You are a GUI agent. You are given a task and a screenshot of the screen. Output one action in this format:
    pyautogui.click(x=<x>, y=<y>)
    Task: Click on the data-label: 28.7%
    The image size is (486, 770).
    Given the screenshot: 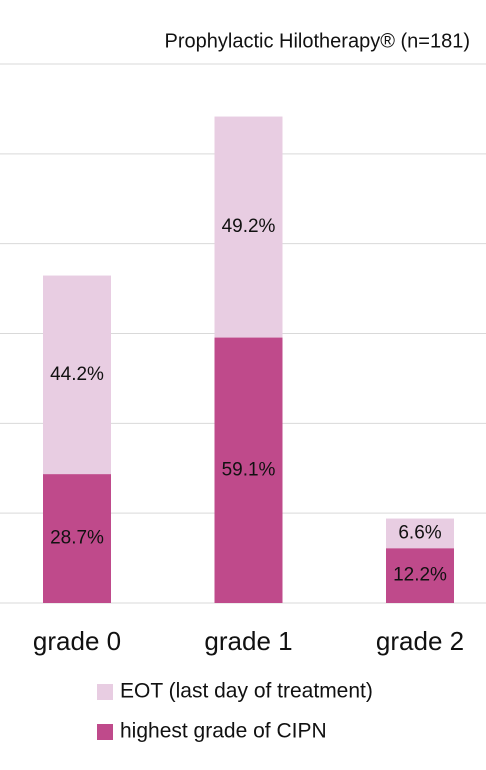 What is the action you would take?
    pyautogui.click(x=77, y=538)
    